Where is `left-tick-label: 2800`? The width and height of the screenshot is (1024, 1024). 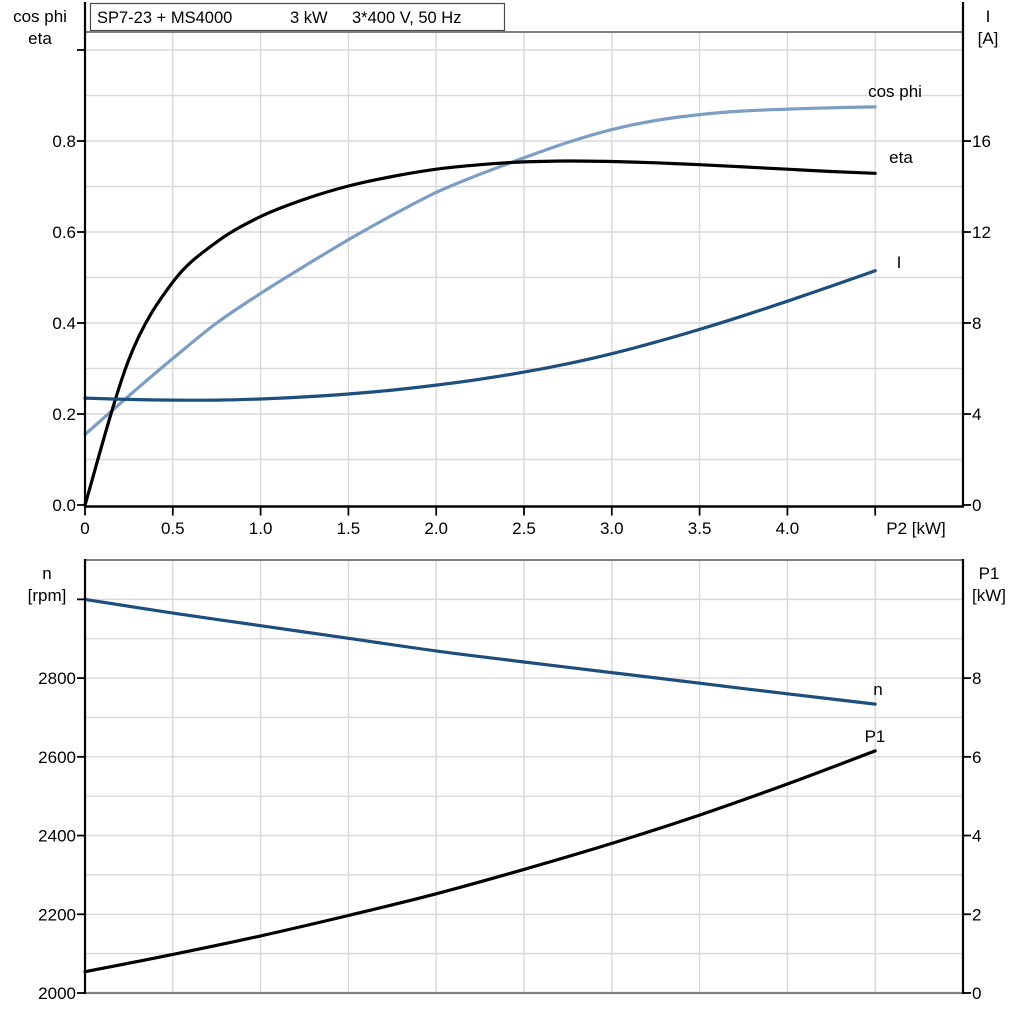
left-tick-label: 2800 is located at coordinates (57, 678).